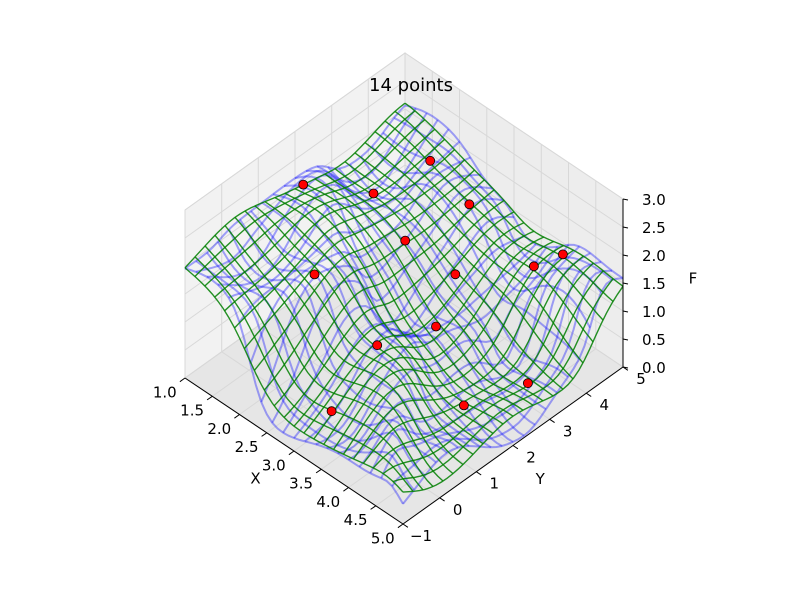 This screenshot has height=600, width=800. I want to click on z-tick-label: 2.5, so click(654, 228).